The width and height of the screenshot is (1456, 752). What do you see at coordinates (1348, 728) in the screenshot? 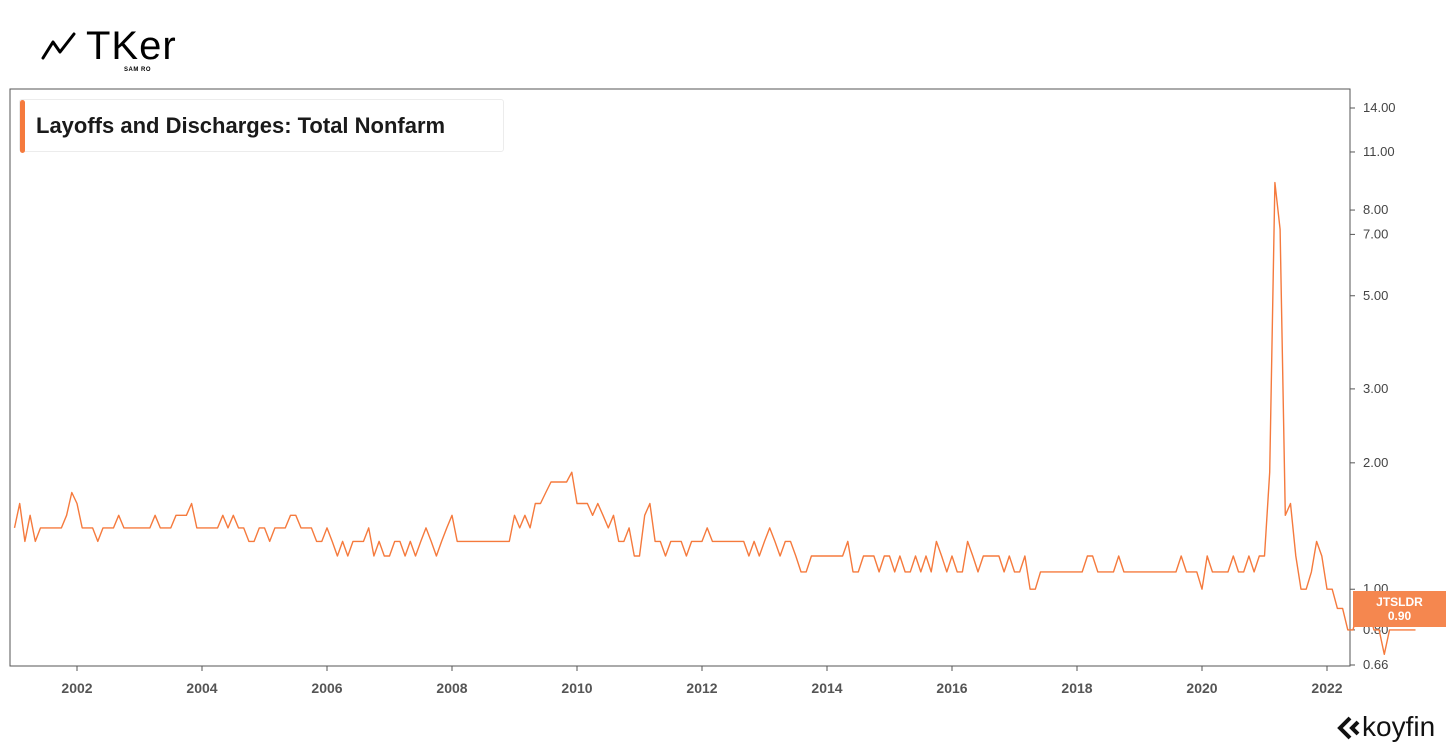
I see `koyfin-logo-icon` at bounding box center [1348, 728].